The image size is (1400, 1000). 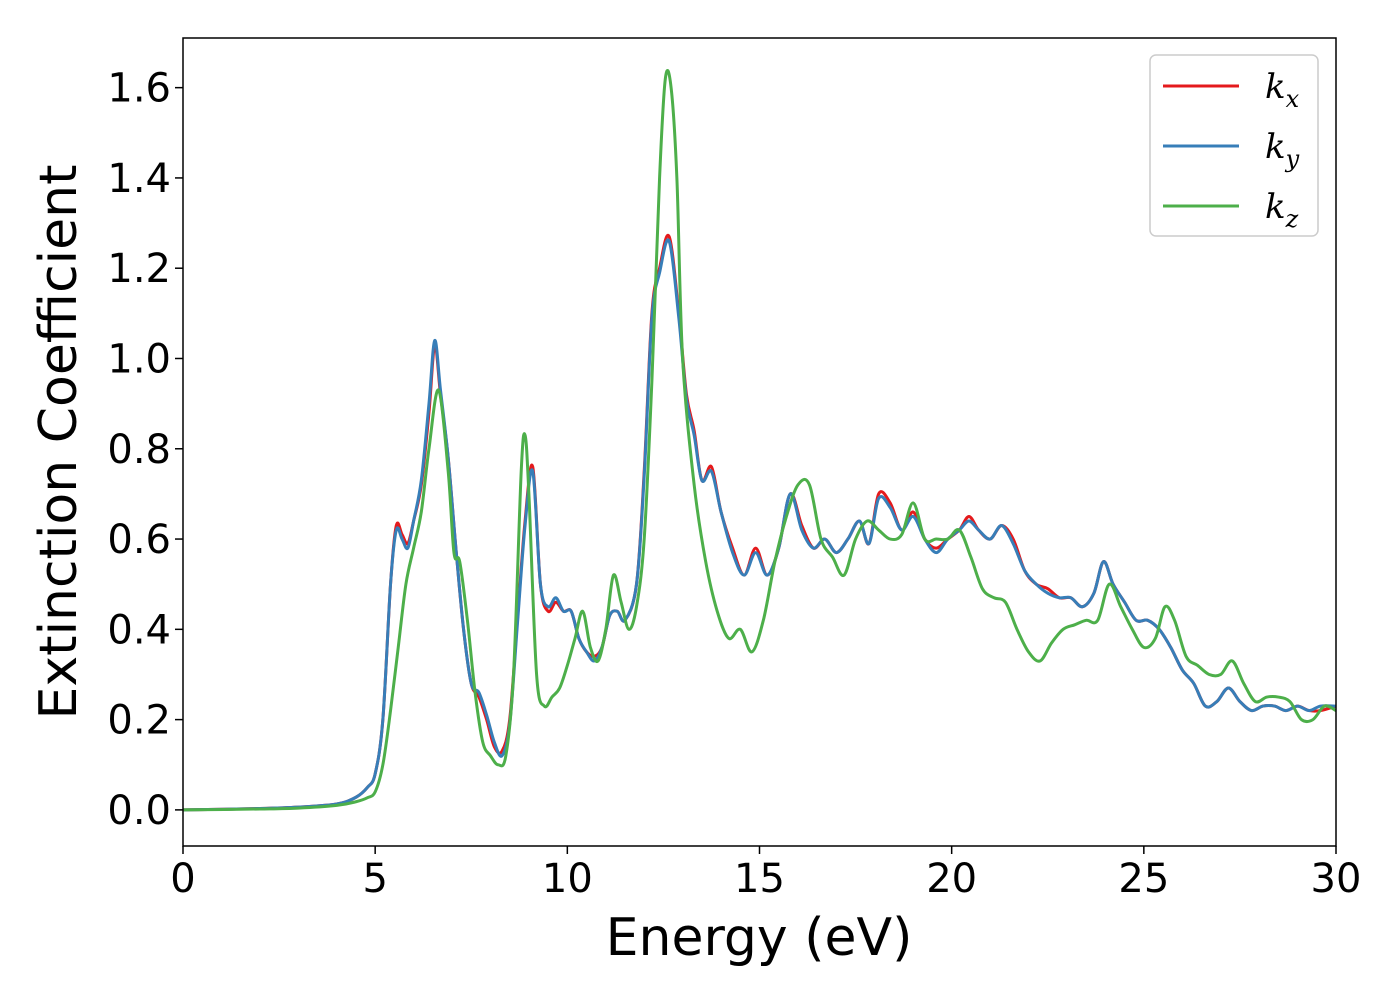 What do you see at coordinates (139, 269) in the screenshot?
I see `y-tick-label: 1.2` at bounding box center [139, 269].